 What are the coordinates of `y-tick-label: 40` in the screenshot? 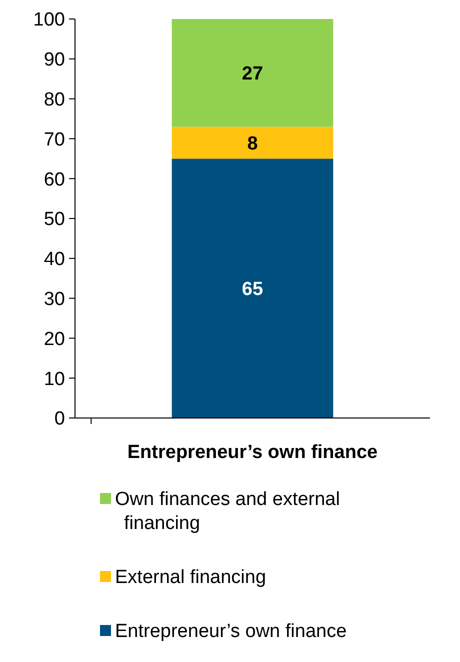 It's located at (54, 259).